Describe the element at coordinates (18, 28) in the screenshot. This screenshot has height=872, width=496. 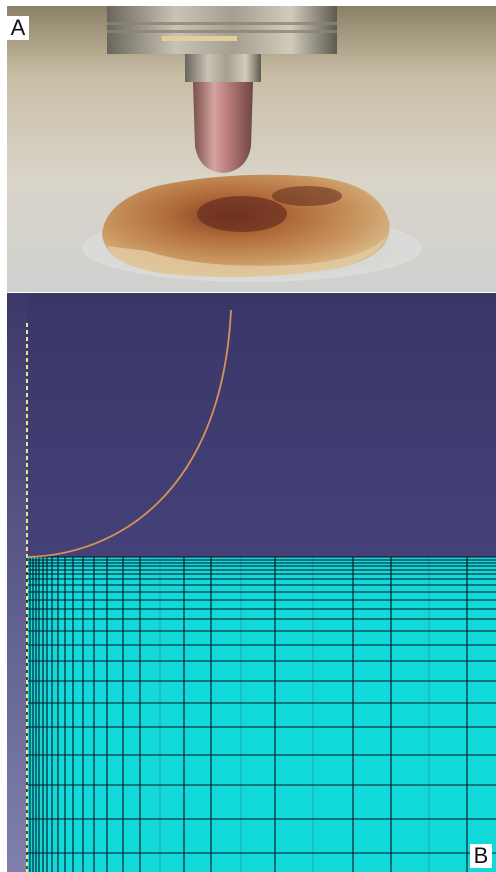
I see `panel-label-a: A` at that location.